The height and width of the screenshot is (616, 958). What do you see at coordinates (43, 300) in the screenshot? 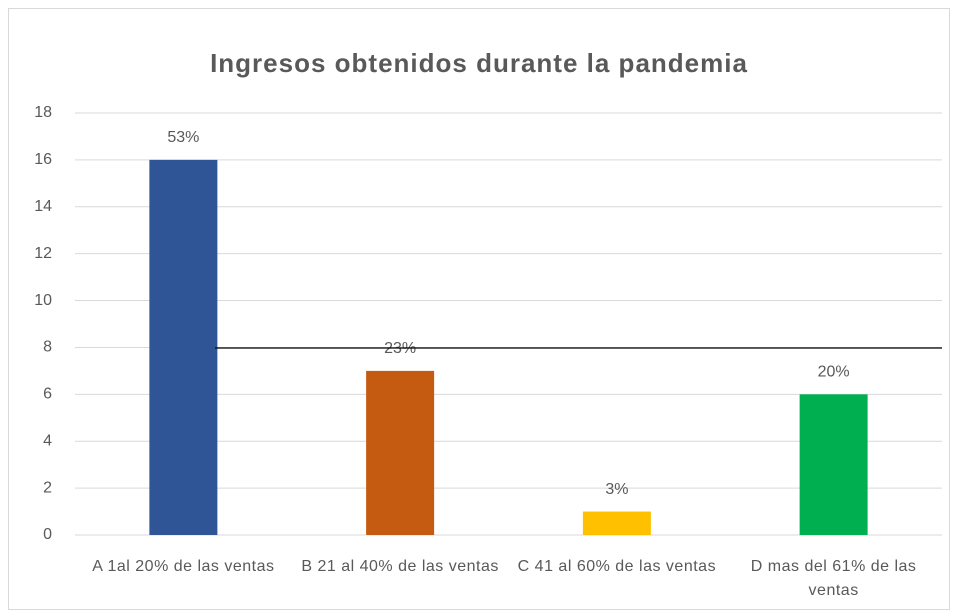
I see `y-tick-label: 10` at bounding box center [43, 300].